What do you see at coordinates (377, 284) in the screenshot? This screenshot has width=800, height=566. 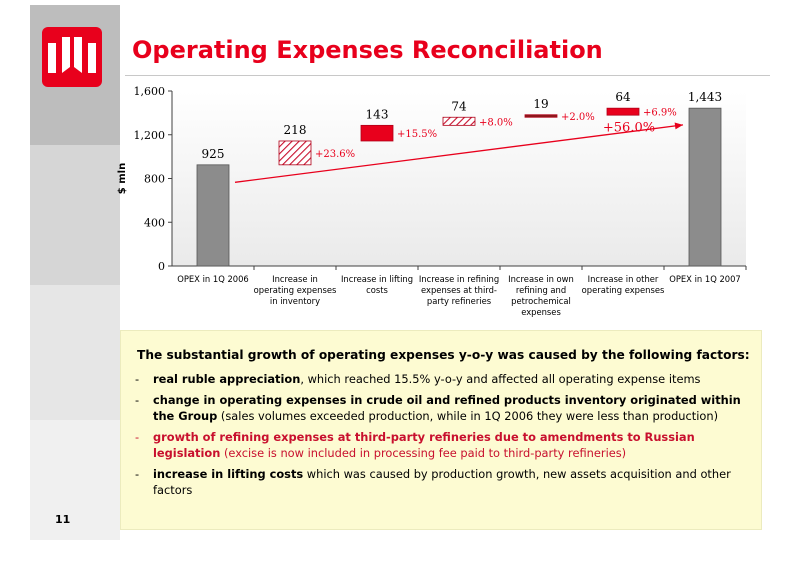 I see `x-tick-label: Increase in lifting costs` at bounding box center [377, 284].